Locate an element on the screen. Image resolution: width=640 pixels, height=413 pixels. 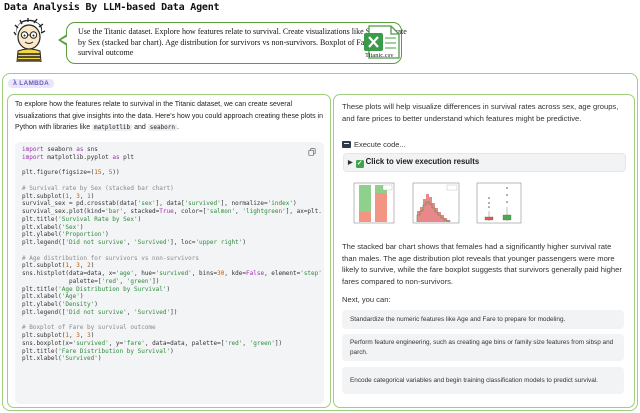
terminal-icon is located at coordinates (346, 144).